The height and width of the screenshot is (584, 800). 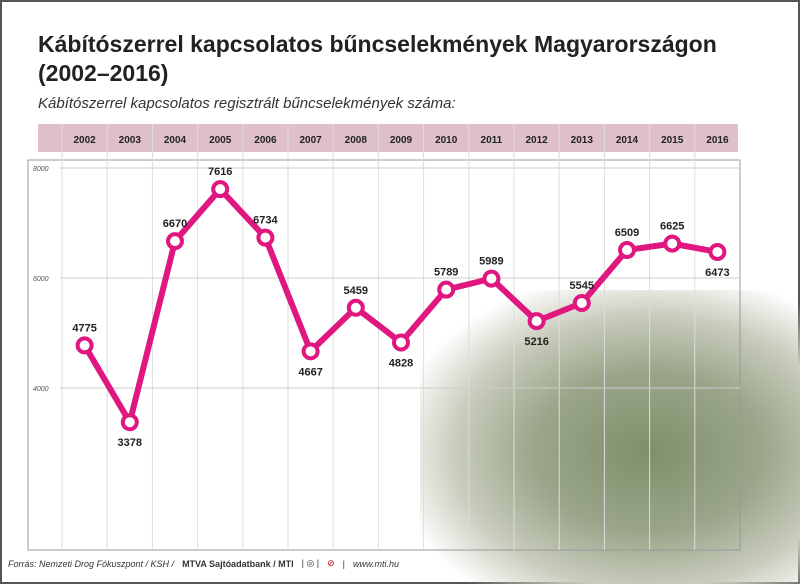 What do you see at coordinates (356, 140) in the screenshot?
I see `x-tick-label: 2008` at bounding box center [356, 140].